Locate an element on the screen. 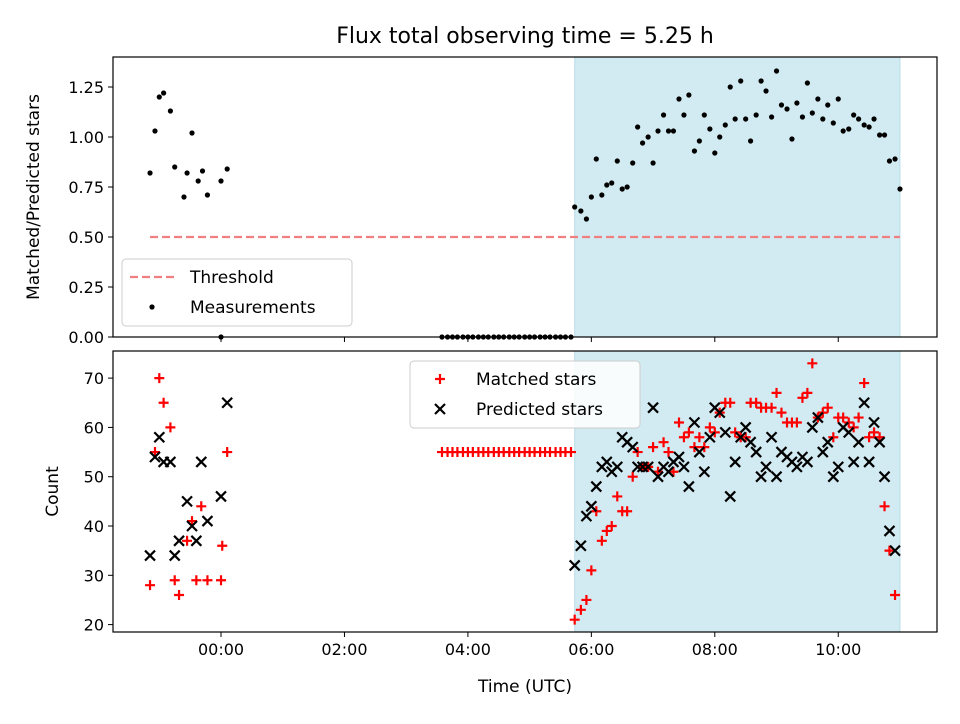 This screenshot has width=960, height=724. y-tick-label: 50 is located at coordinates (94, 477).